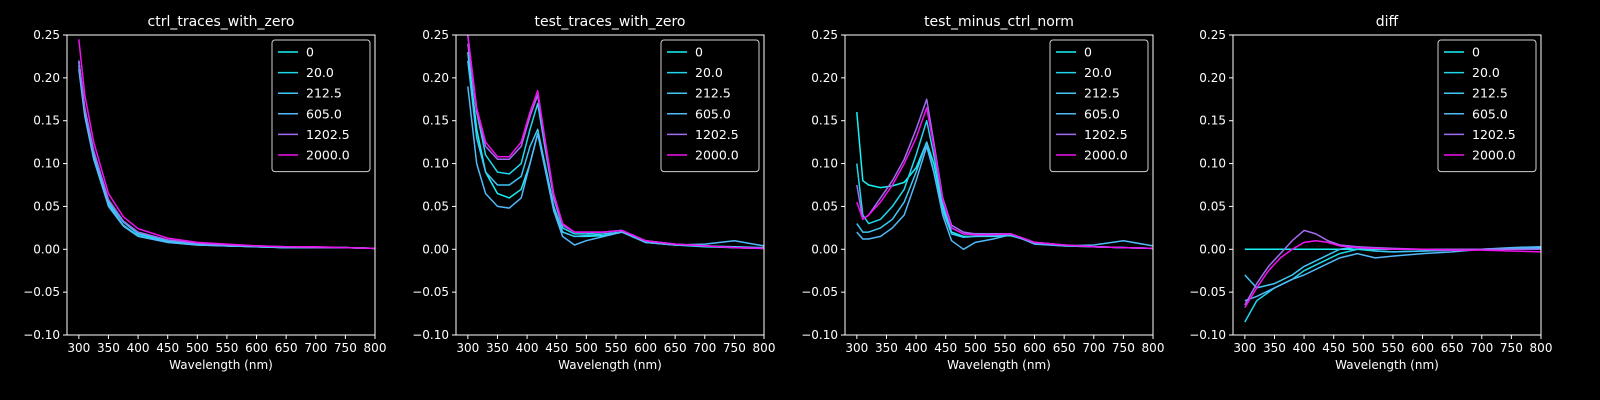  Describe the element at coordinates (1004, 174) in the screenshot. I see `plot-area` at that location.